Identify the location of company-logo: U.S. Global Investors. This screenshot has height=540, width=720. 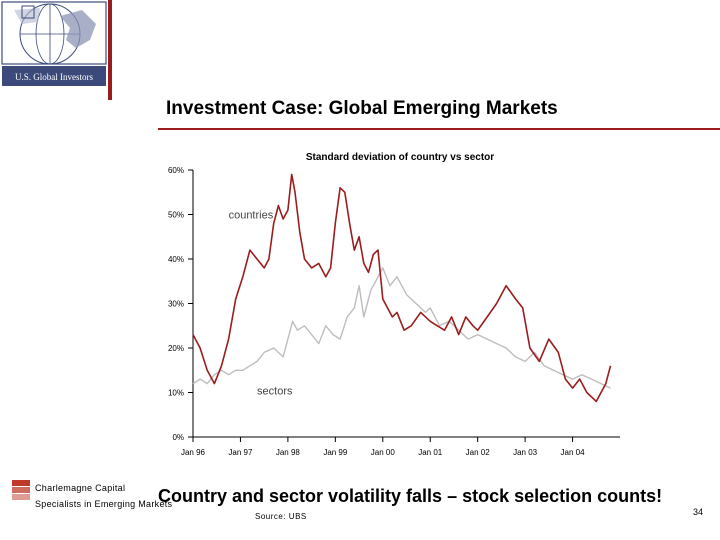
(55, 44).